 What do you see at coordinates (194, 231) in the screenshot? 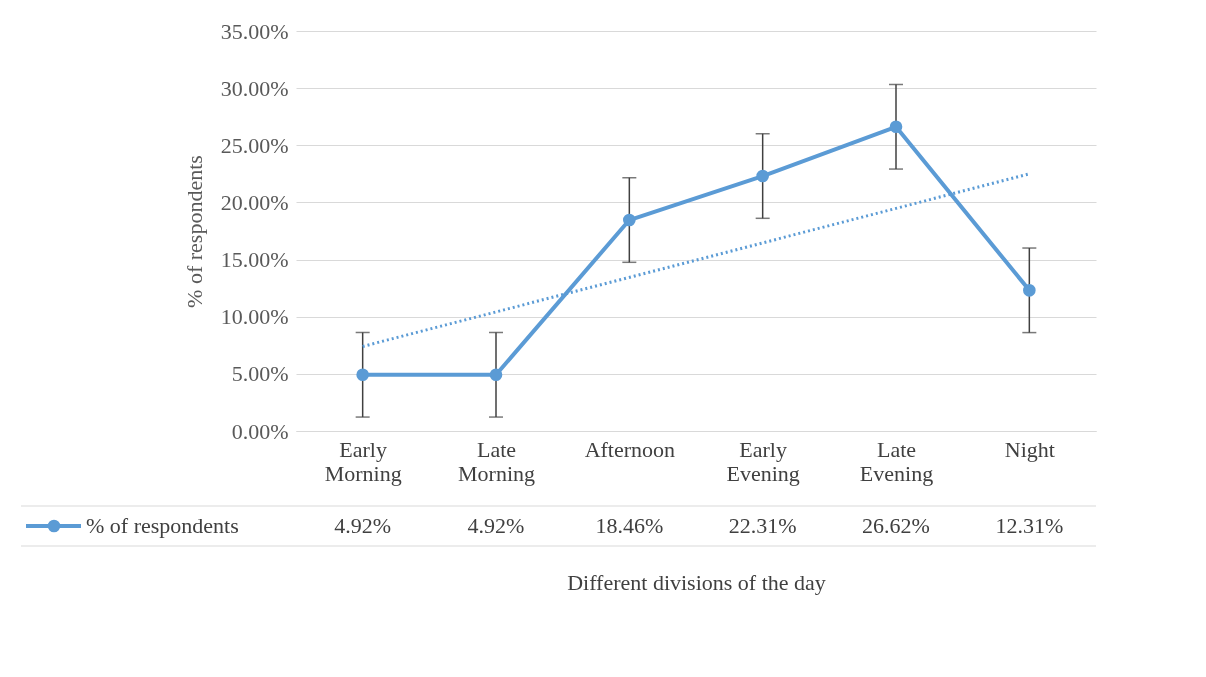
I see `y-axis-title: % of respondents` at bounding box center [194, 231].